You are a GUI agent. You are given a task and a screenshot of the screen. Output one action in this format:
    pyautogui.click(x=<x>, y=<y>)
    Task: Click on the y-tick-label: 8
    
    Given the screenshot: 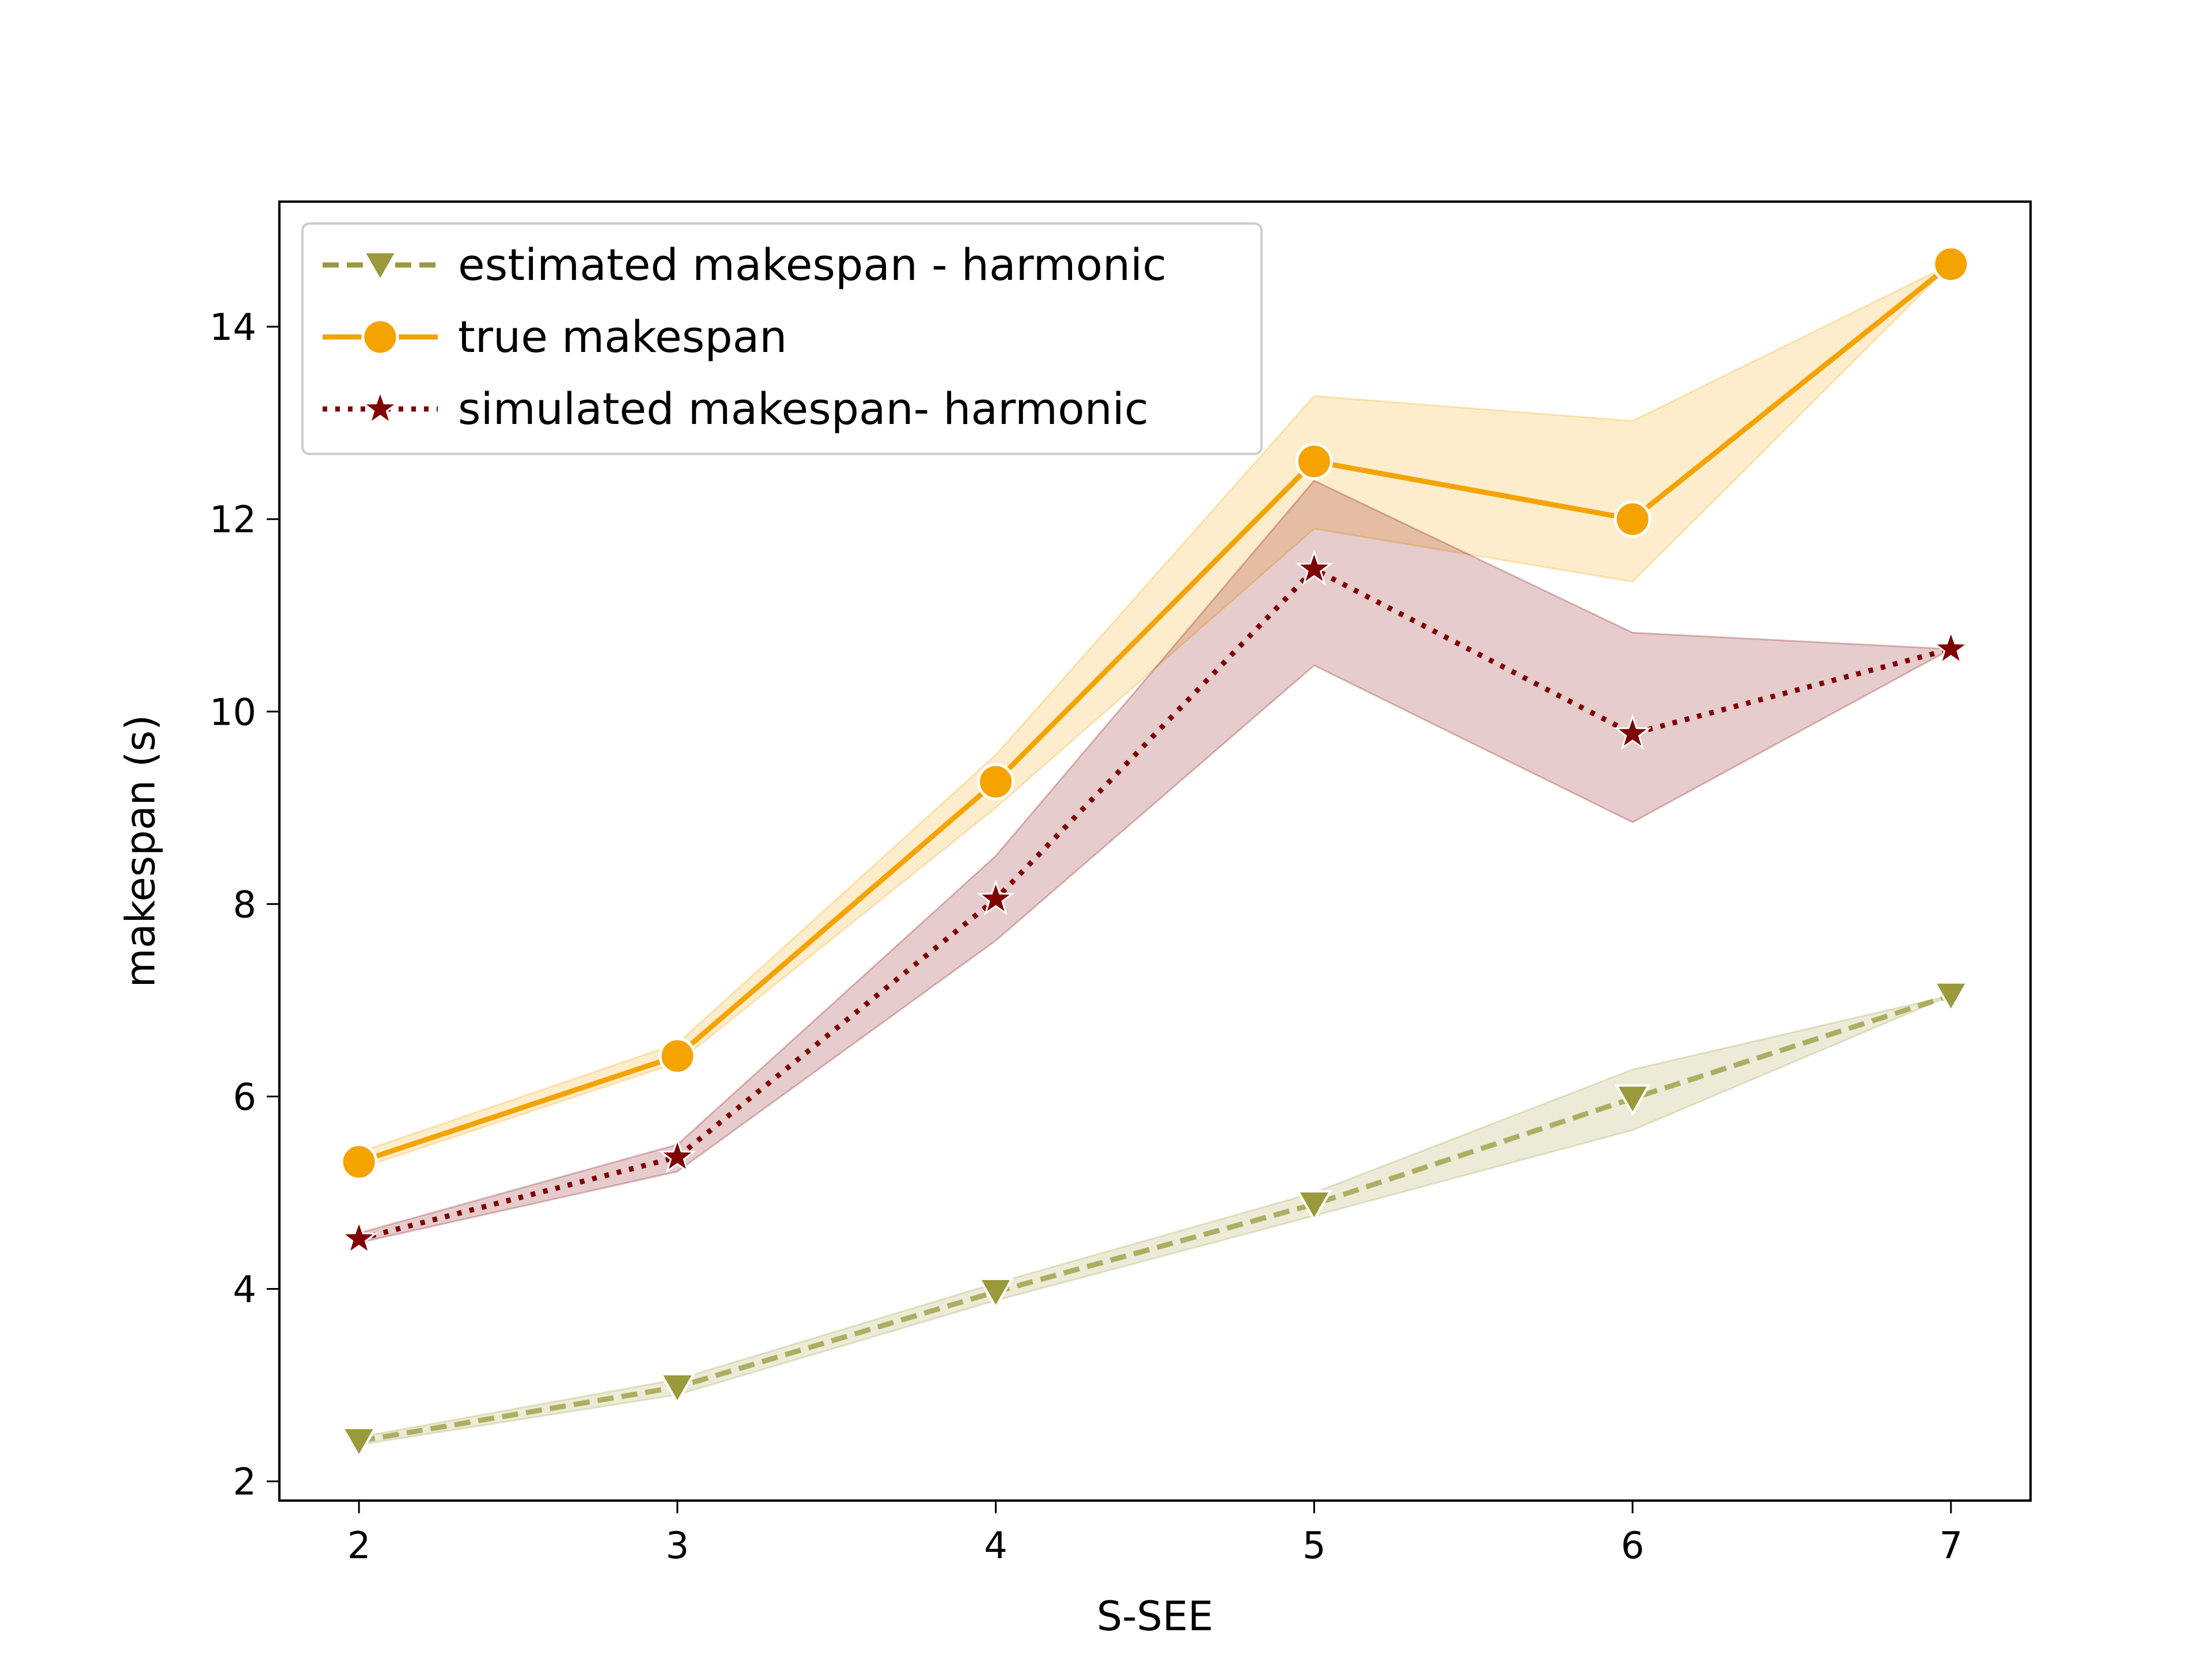 What is the action you would take?
    pyautogui.click(x=244, y=905)
    